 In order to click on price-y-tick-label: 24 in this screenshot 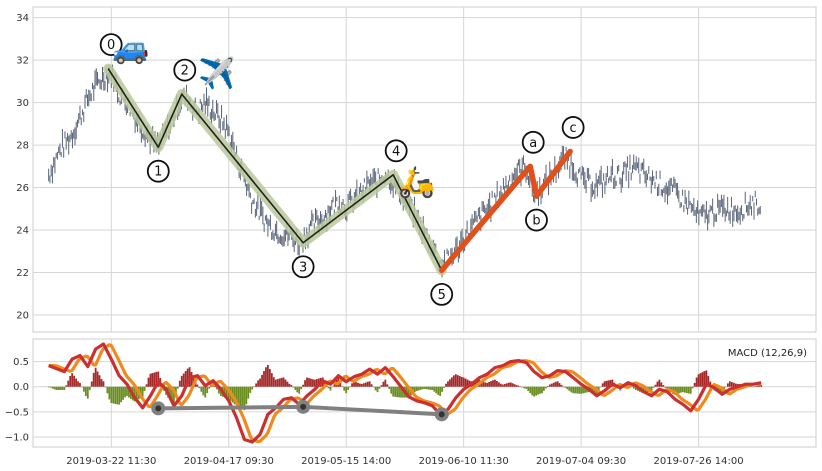, I will do `click(22, 231)`.